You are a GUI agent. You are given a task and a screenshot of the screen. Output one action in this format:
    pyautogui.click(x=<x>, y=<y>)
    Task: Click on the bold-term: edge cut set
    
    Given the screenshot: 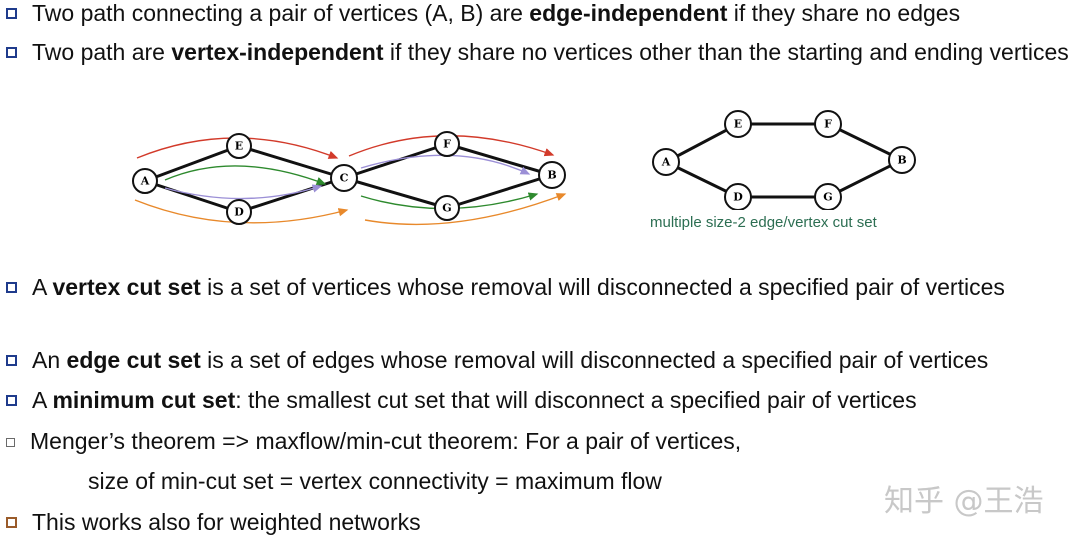 What is the action you would take?
    pyautogui.click(x=133, y=360)
    